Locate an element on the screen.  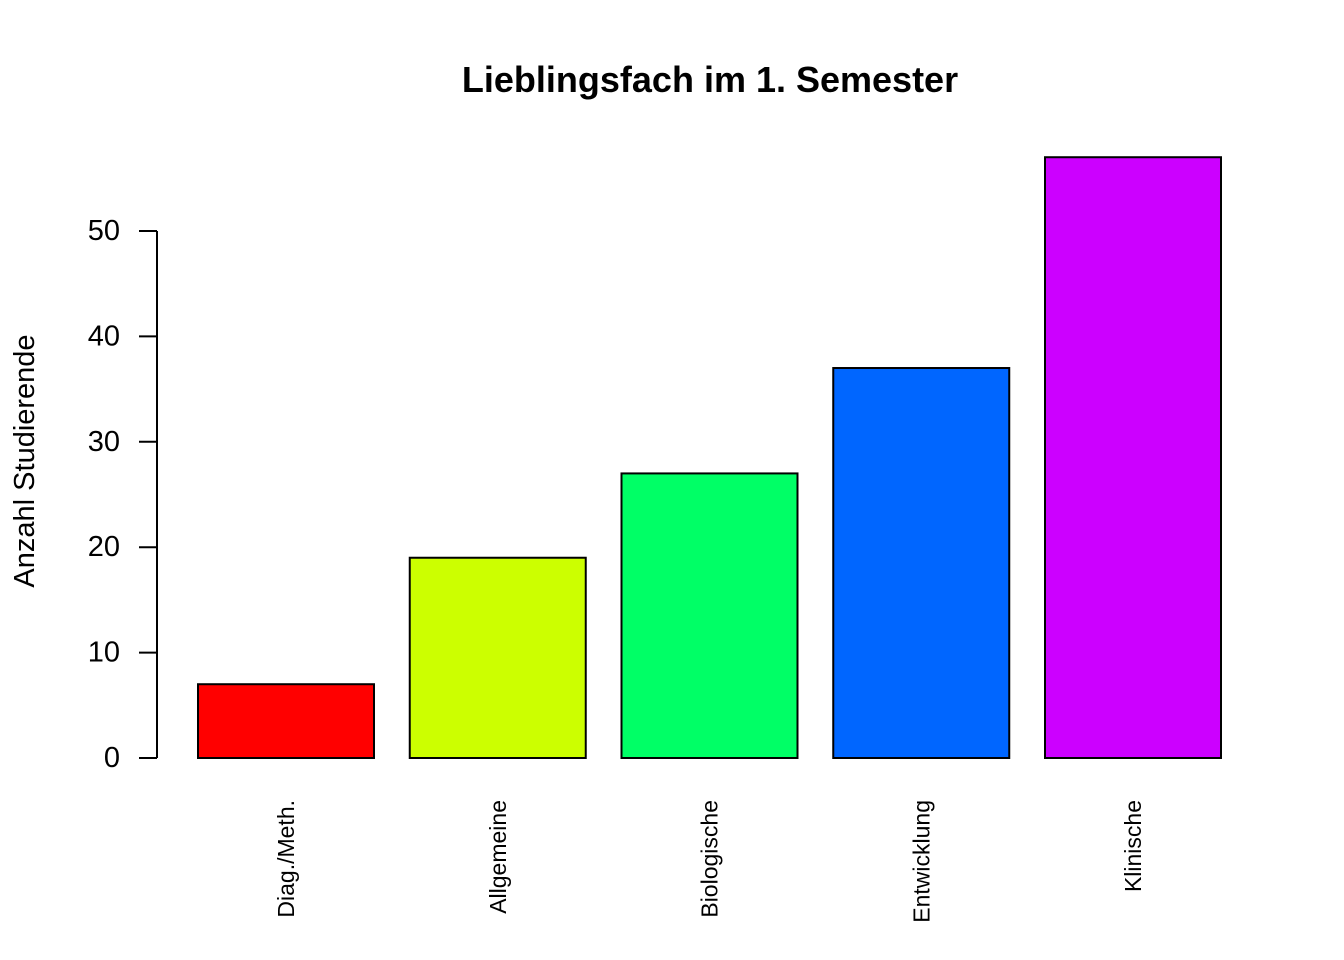
x-tick-label: Diag./Meth. is located at coordinates (286, 859).